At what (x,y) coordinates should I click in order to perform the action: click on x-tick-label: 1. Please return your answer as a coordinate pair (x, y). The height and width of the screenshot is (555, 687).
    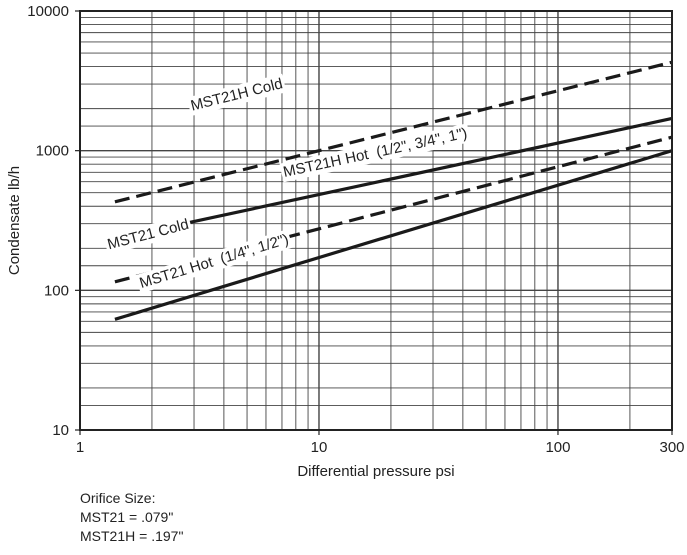
    Looking at the image, I should click on (80, 447).